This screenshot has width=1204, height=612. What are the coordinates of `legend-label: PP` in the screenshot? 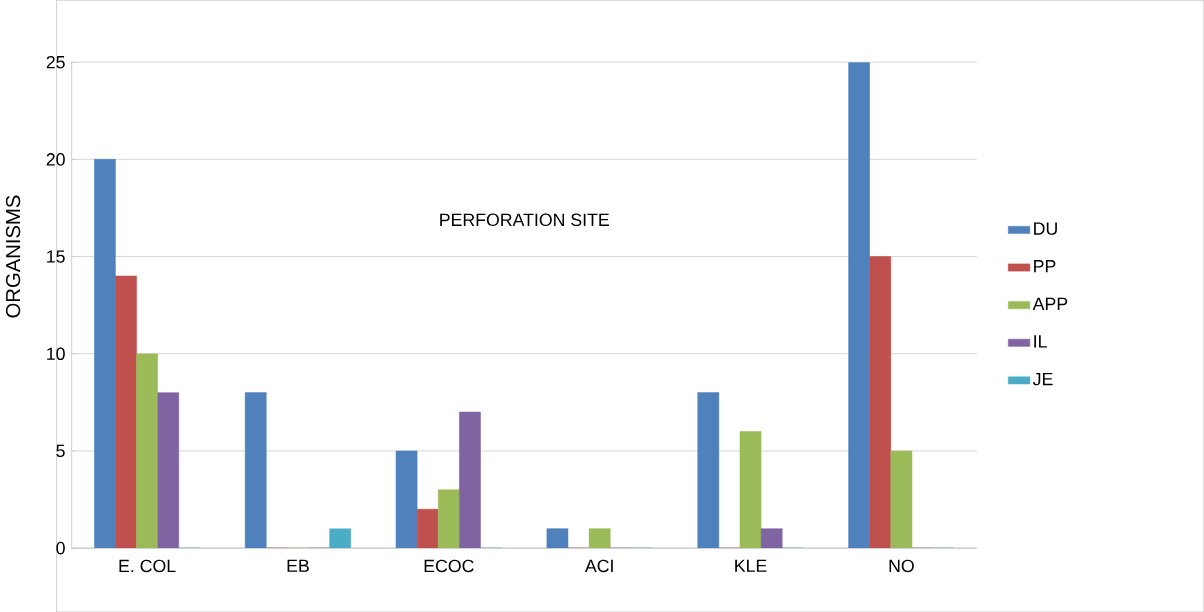 It's located at (1045, 266).